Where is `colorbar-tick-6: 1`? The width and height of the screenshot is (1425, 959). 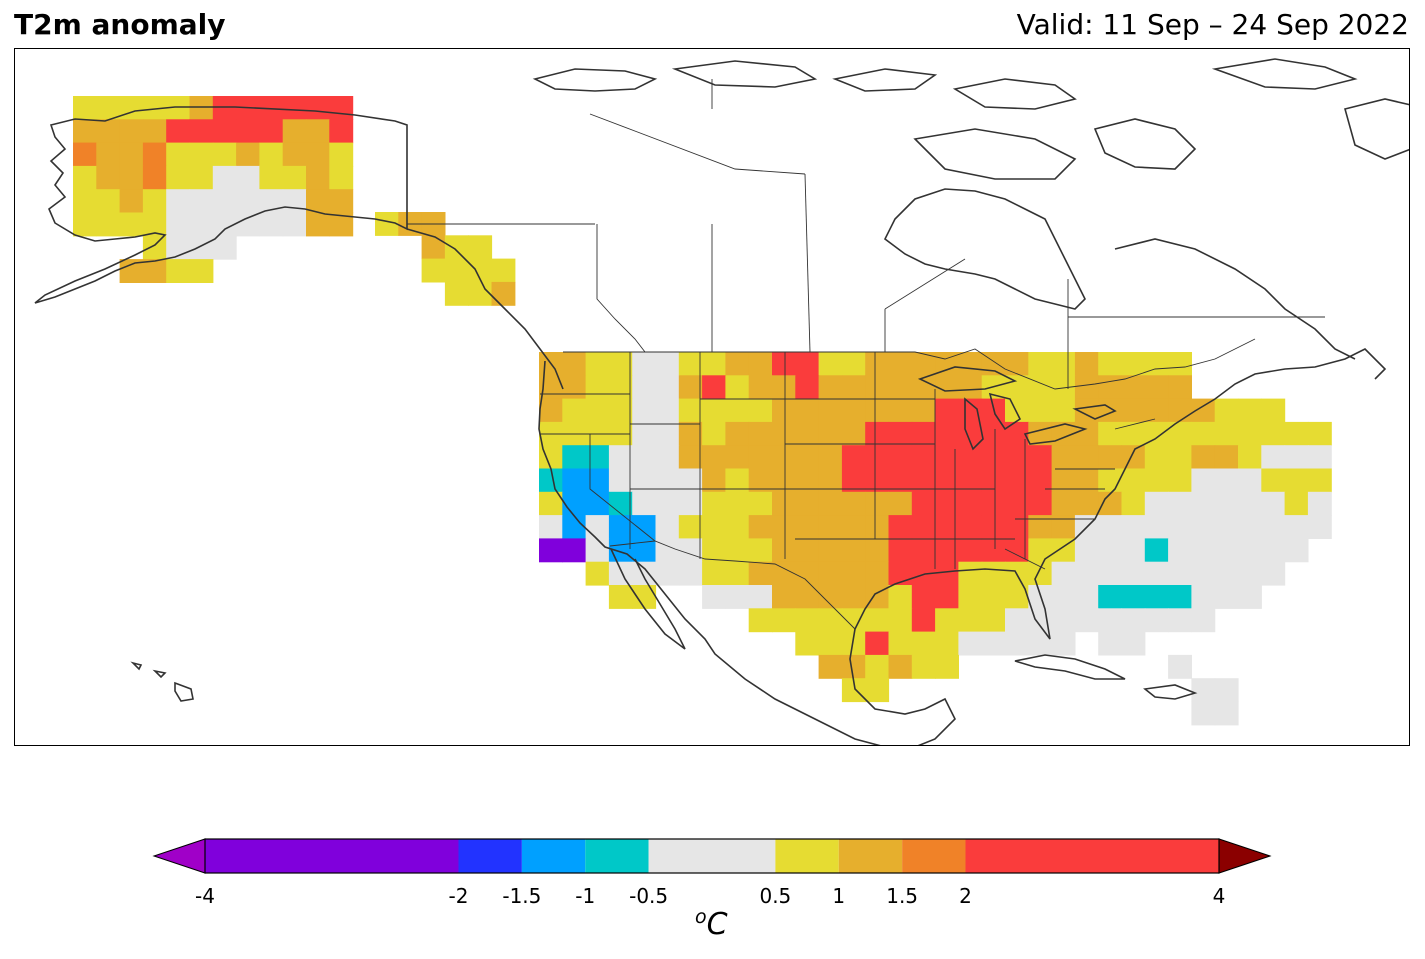 colorbar-tick-6: 1 is located at coordinates (839, 896).